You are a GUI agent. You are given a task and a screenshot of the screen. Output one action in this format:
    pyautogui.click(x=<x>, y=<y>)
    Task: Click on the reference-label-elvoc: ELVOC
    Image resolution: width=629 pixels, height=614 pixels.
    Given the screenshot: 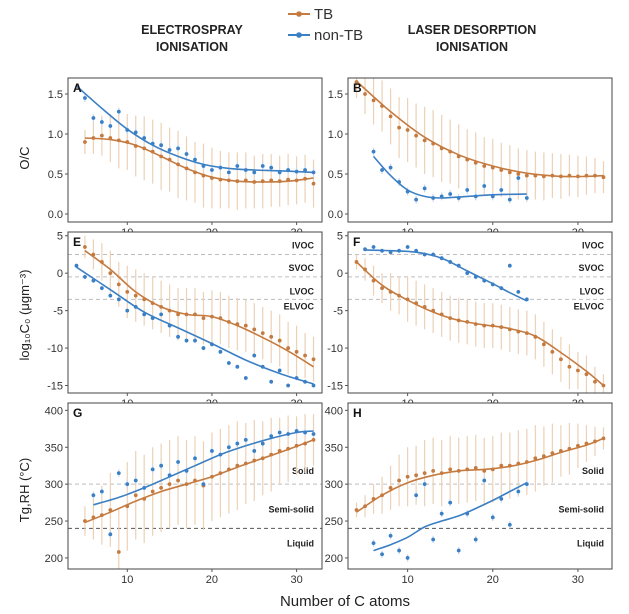 What is the action you would take?
    pyautogui.click(x=299, y=306)
    